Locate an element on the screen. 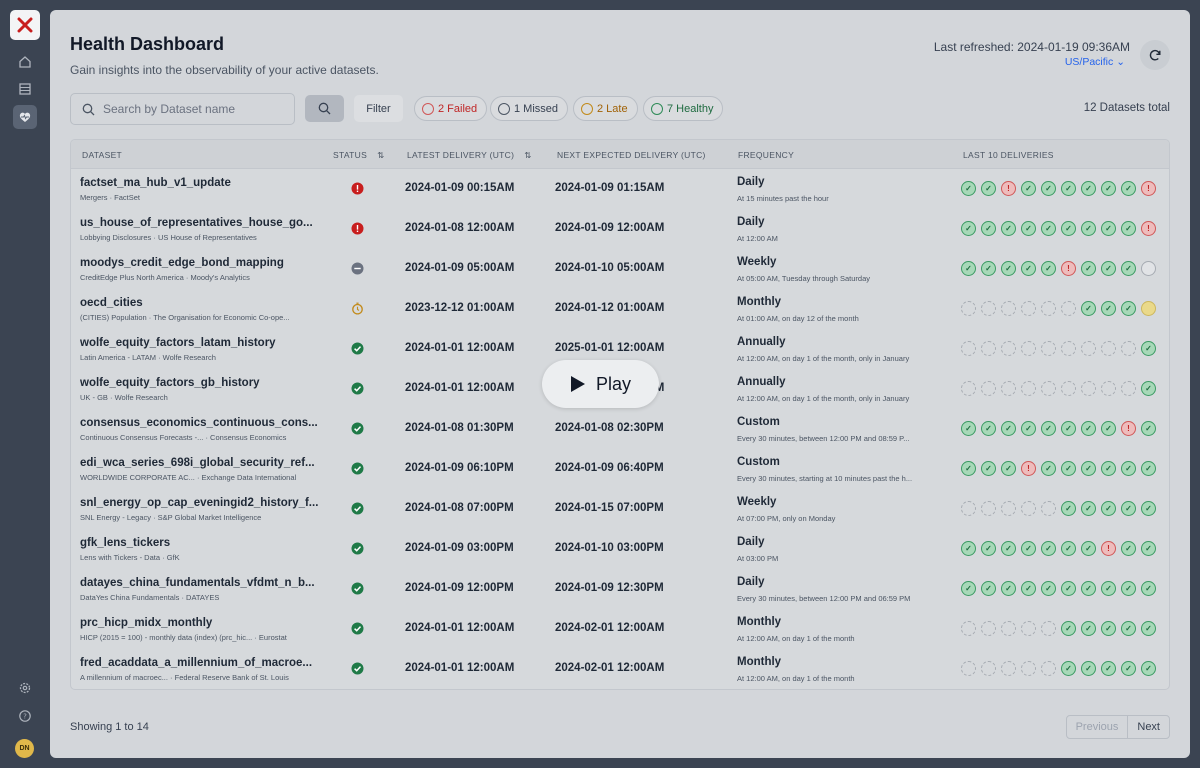 This screenshot has height=768, width=1200. refresh-button is located at coordinates (1155, 55).